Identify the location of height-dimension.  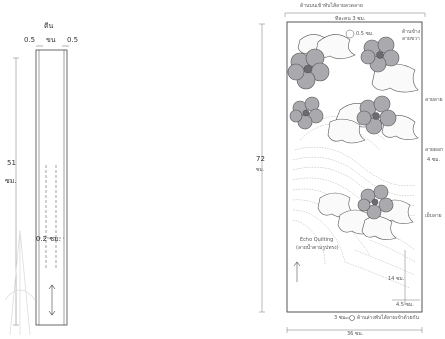
(262, 168).